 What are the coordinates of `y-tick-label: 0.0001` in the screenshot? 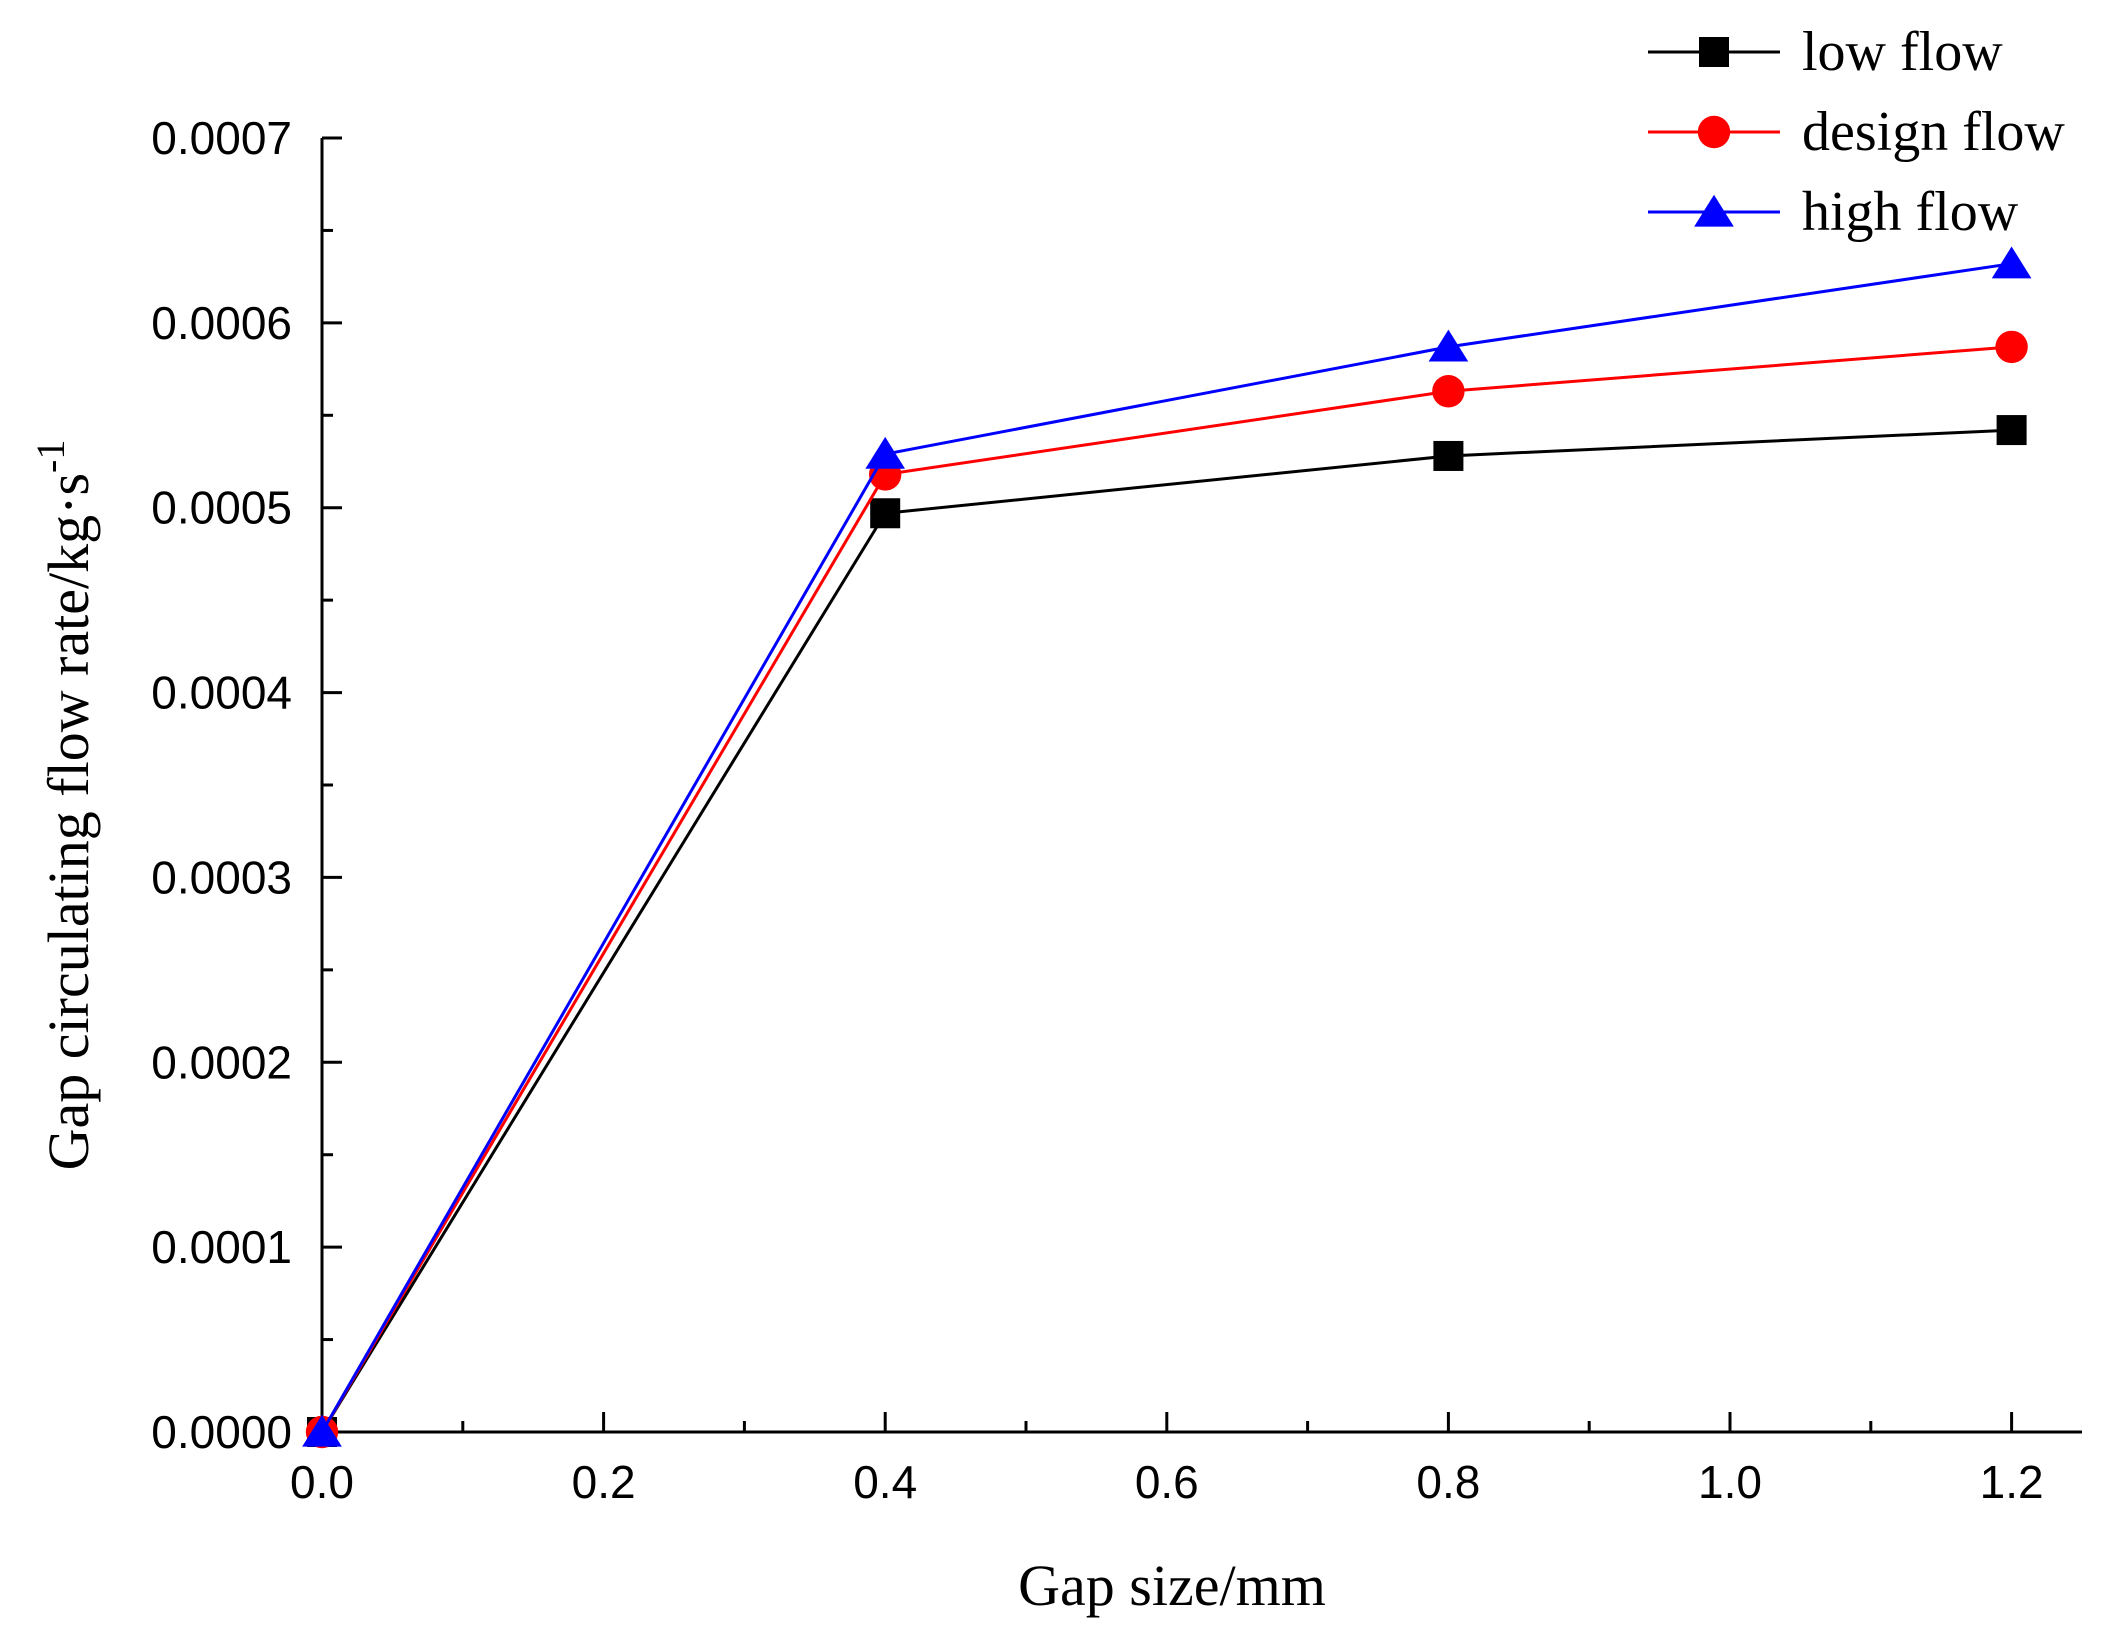 It's located at (221, 1247).